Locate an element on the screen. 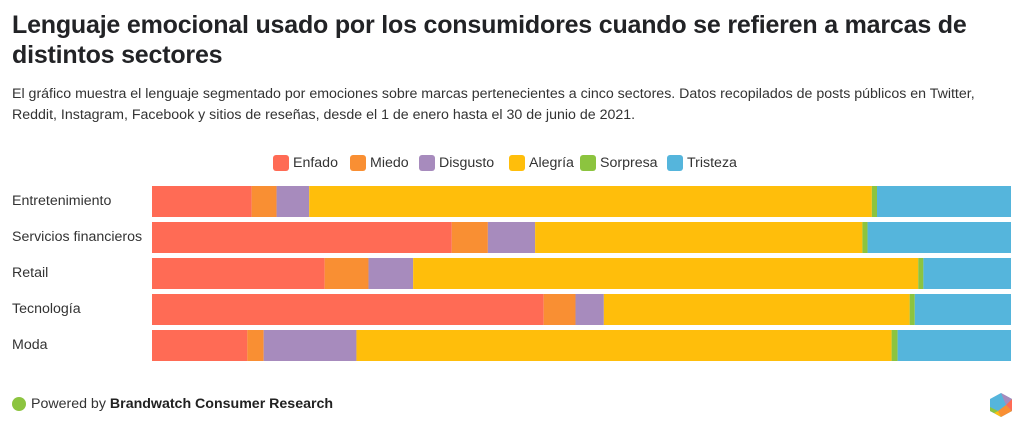 The width and height of the screenshot is (1024, 432). bar-segment-sorpresa: Entretenimiento — Sorpresa: 0.6% is located at coordinates (874, 201).